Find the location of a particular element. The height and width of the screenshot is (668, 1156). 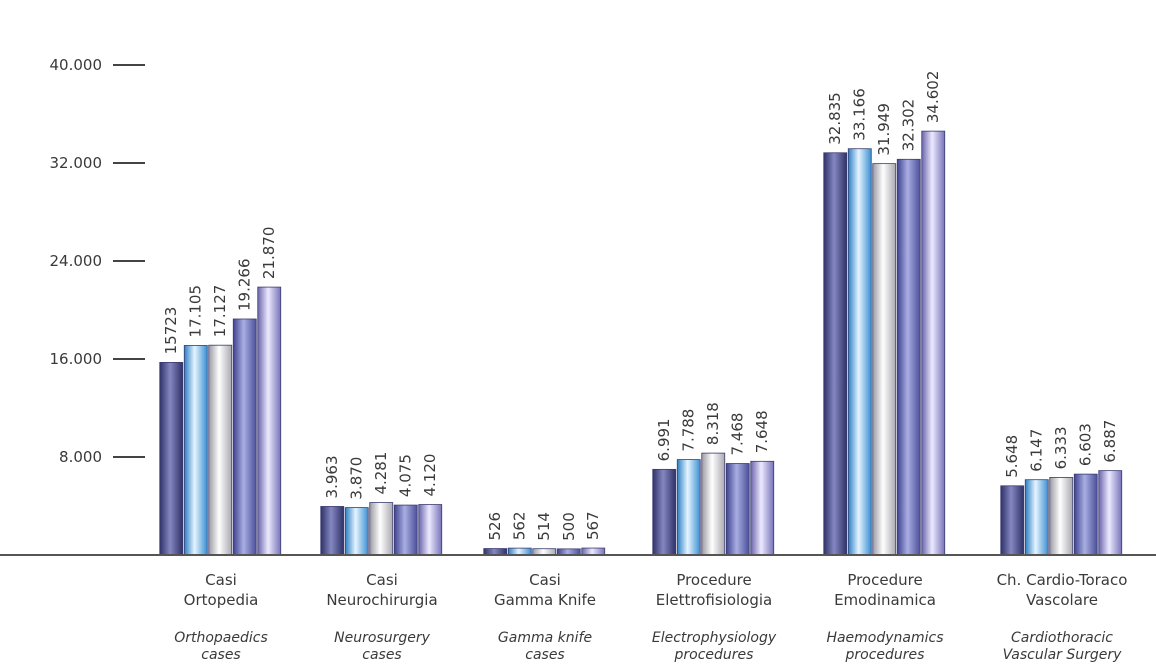

category-label: Vascolare is located at coordinates (1062, 600).